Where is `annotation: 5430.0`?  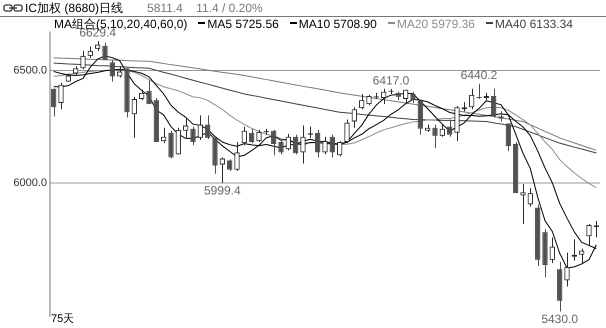
annotation: 5430.0 is located at coordinates (559, 319).